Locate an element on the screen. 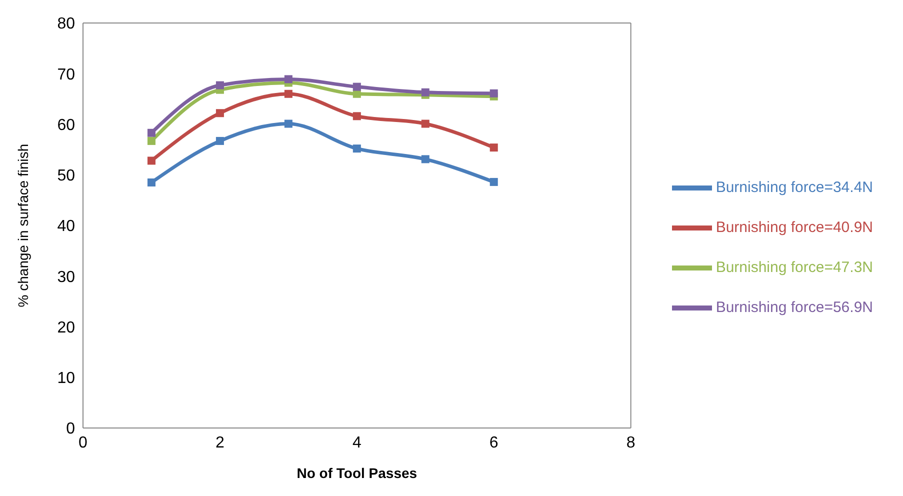 The width and height of the screenshot is (903, 496). legend-label: Burnishing force=40.9N is located at coordinates (794, 227).